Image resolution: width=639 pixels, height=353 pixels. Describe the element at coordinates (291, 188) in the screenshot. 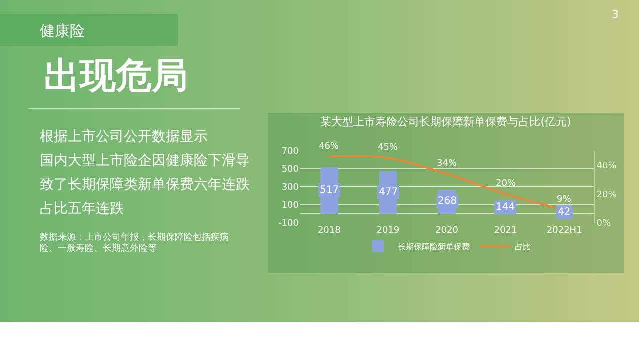

I see `y-tick-label: 300` at that location.